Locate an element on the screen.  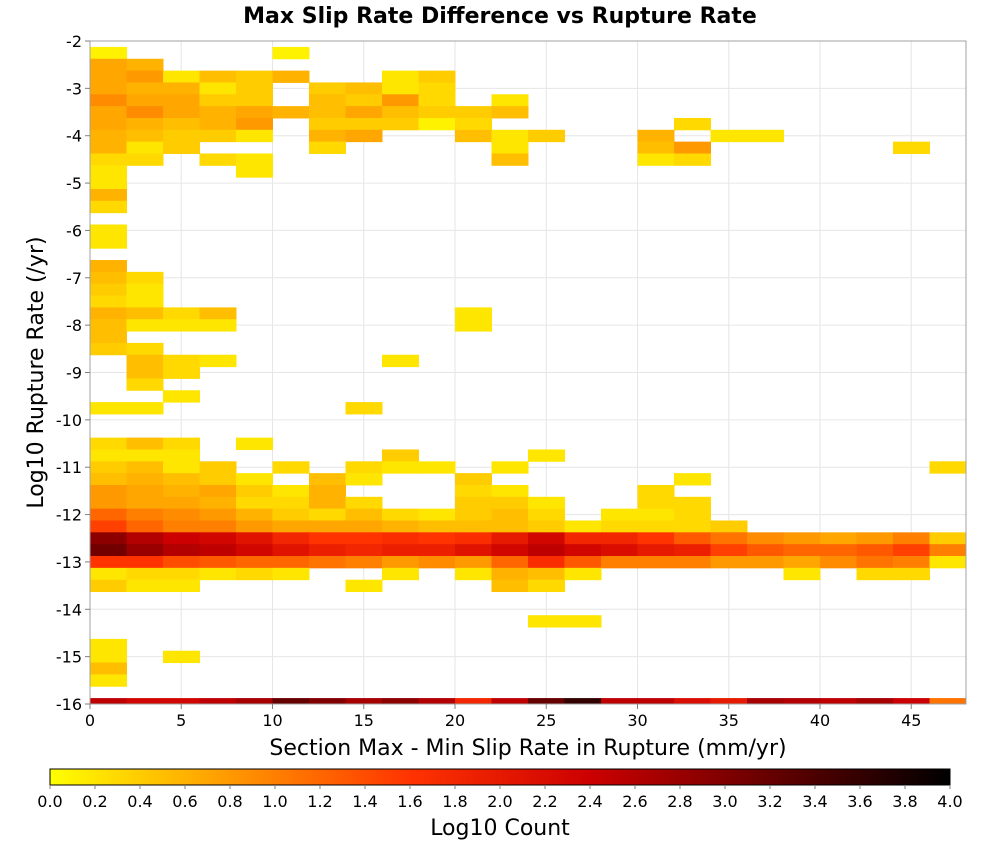
colorbar-tick-label: 3.6 is located at coordinates (859, 801).